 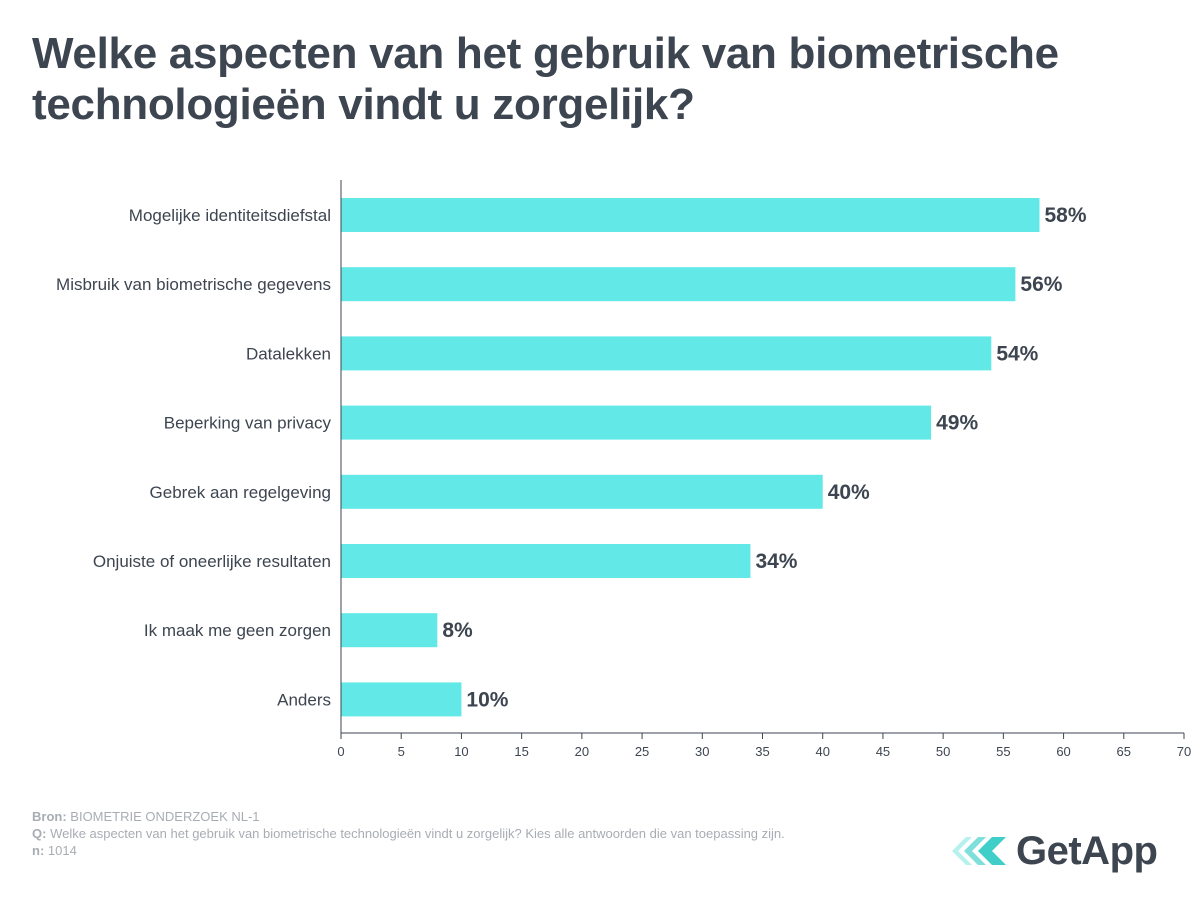 I want to click on value-label-2: 54%, so click(x=1017, y=353).